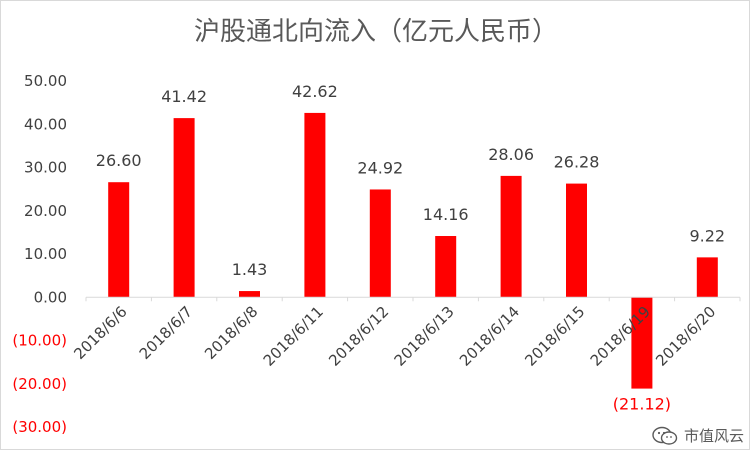 The width and height of the screenshot is (752, 452). What do you see at coordinates (665, 435) in the screenshot?
I see `wechat-icon` at bounding box center [665, 435].